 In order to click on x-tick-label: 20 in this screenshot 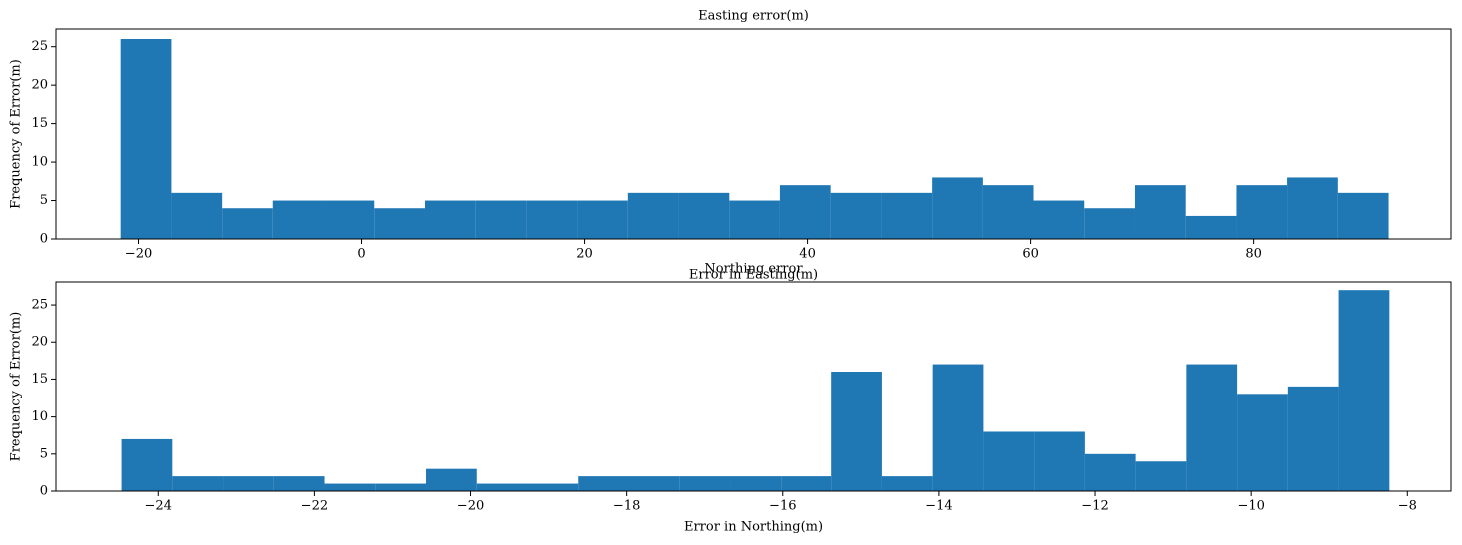, I will do `click(584, 254)`.